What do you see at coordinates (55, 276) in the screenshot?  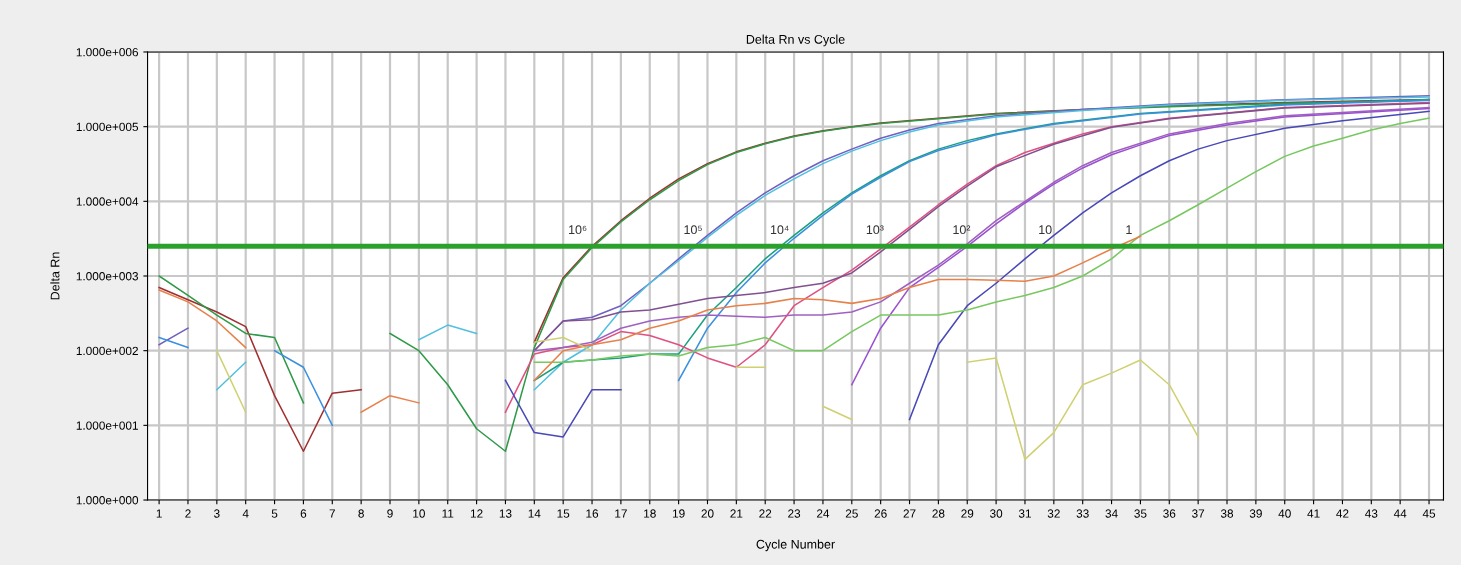 I see `y-axis-title: Delta Rn` at bounding box center [55, 276].